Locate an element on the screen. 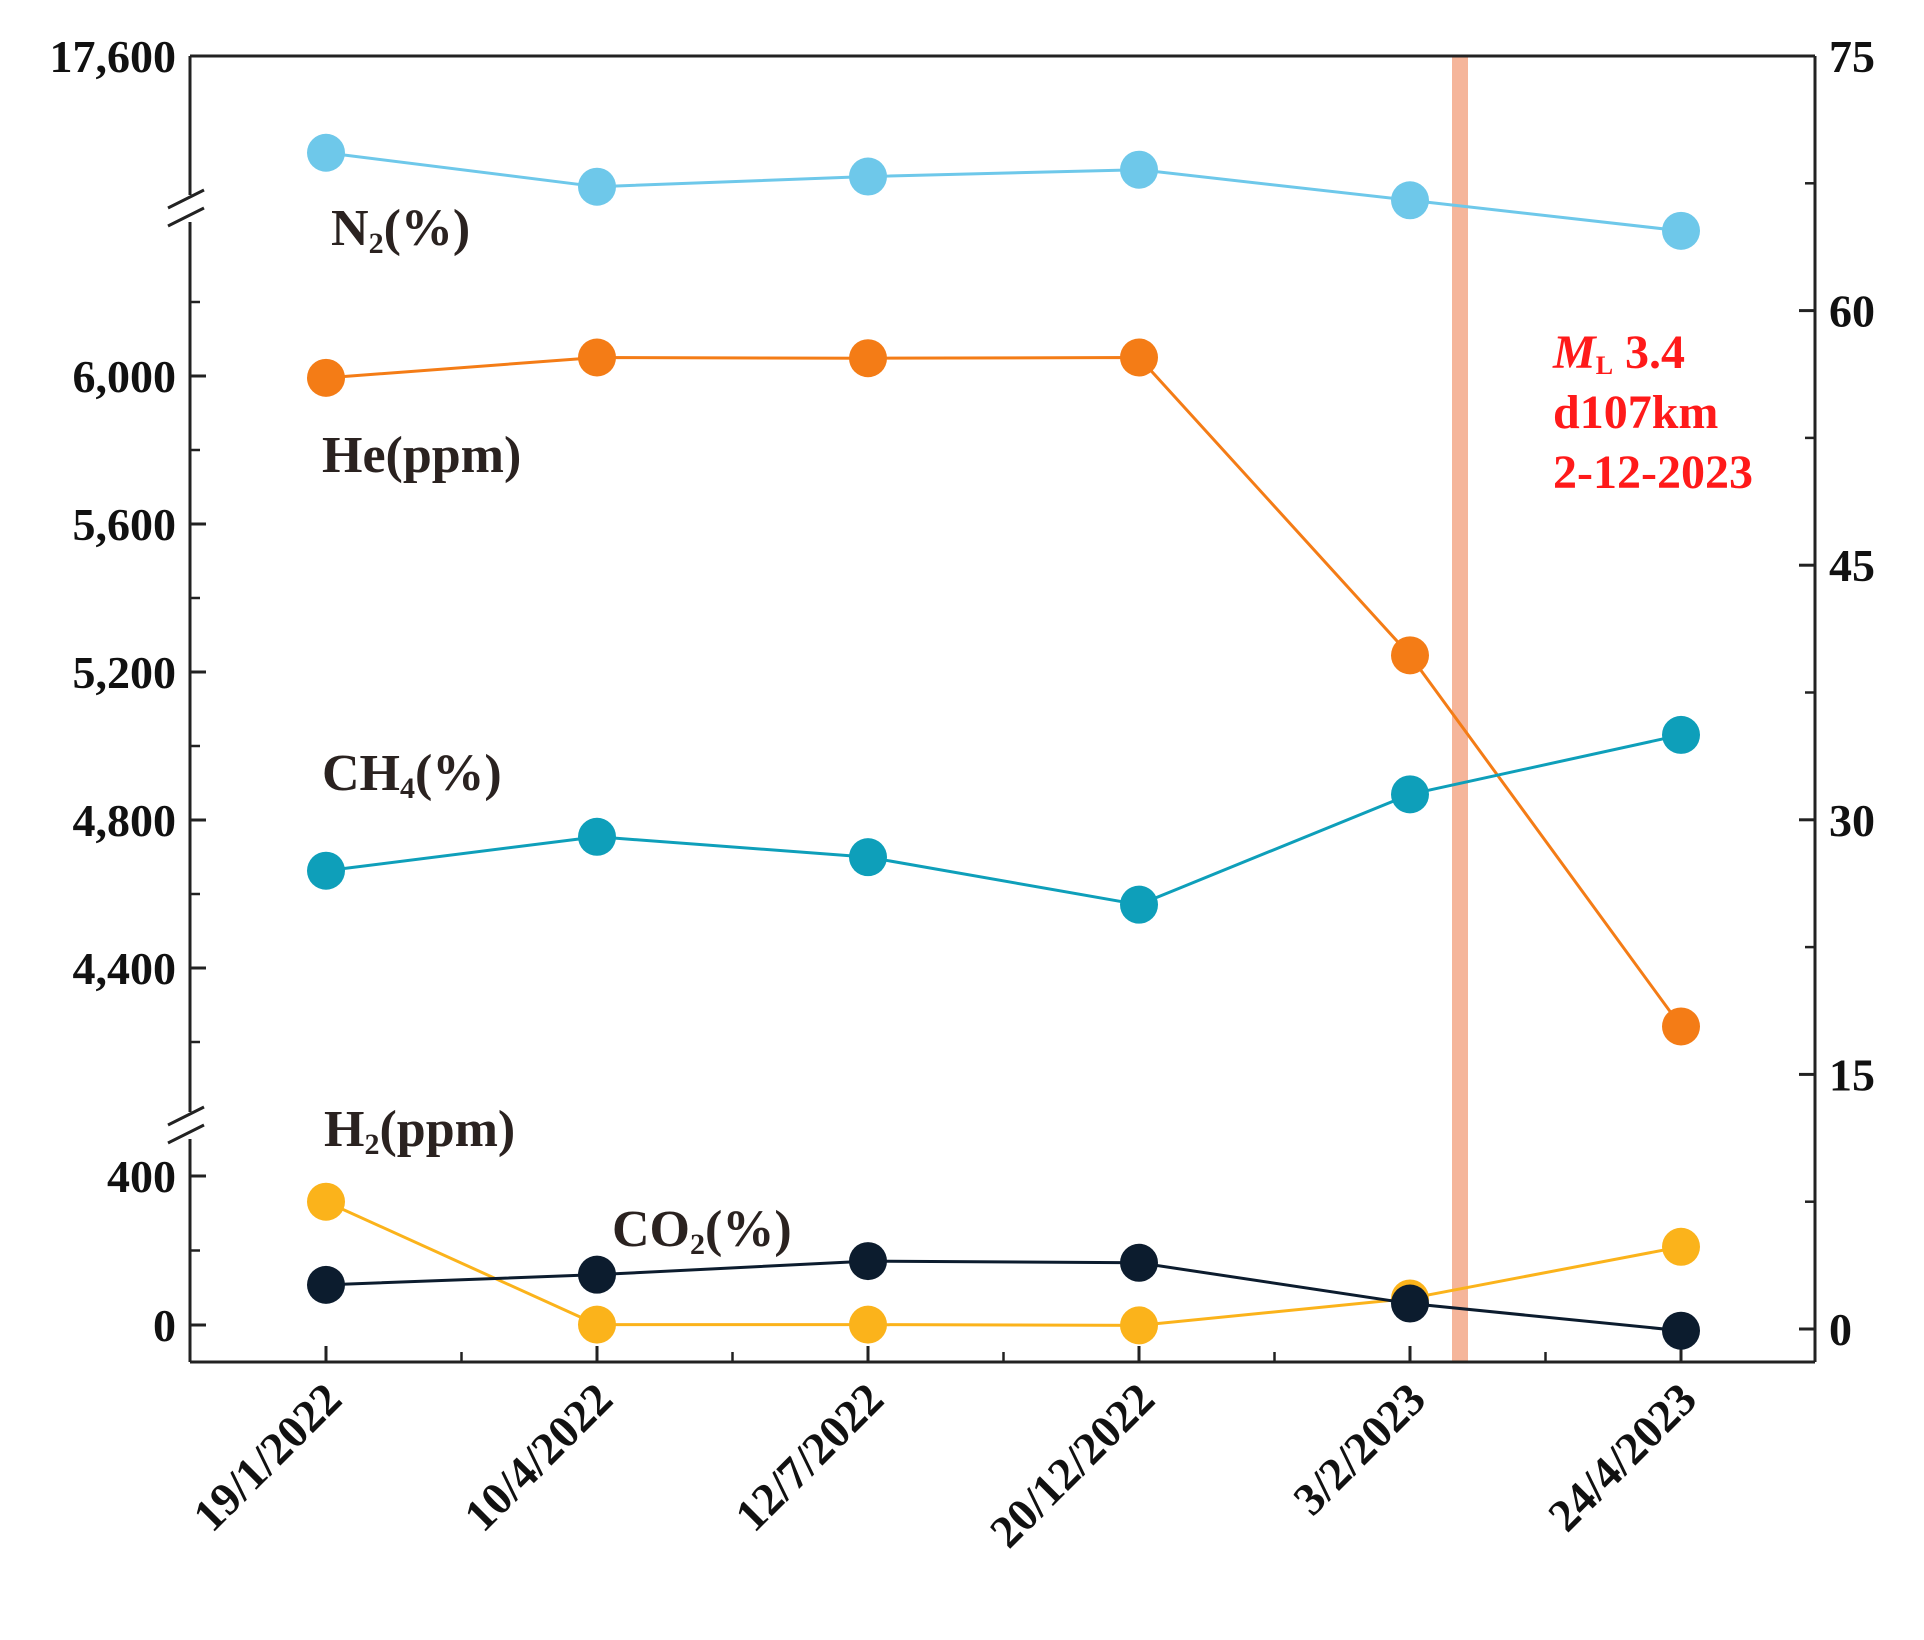 The width and height of the screenshot is (1924, 1640). series-label-n2: N2(%) is located at coordinates (400, 230).